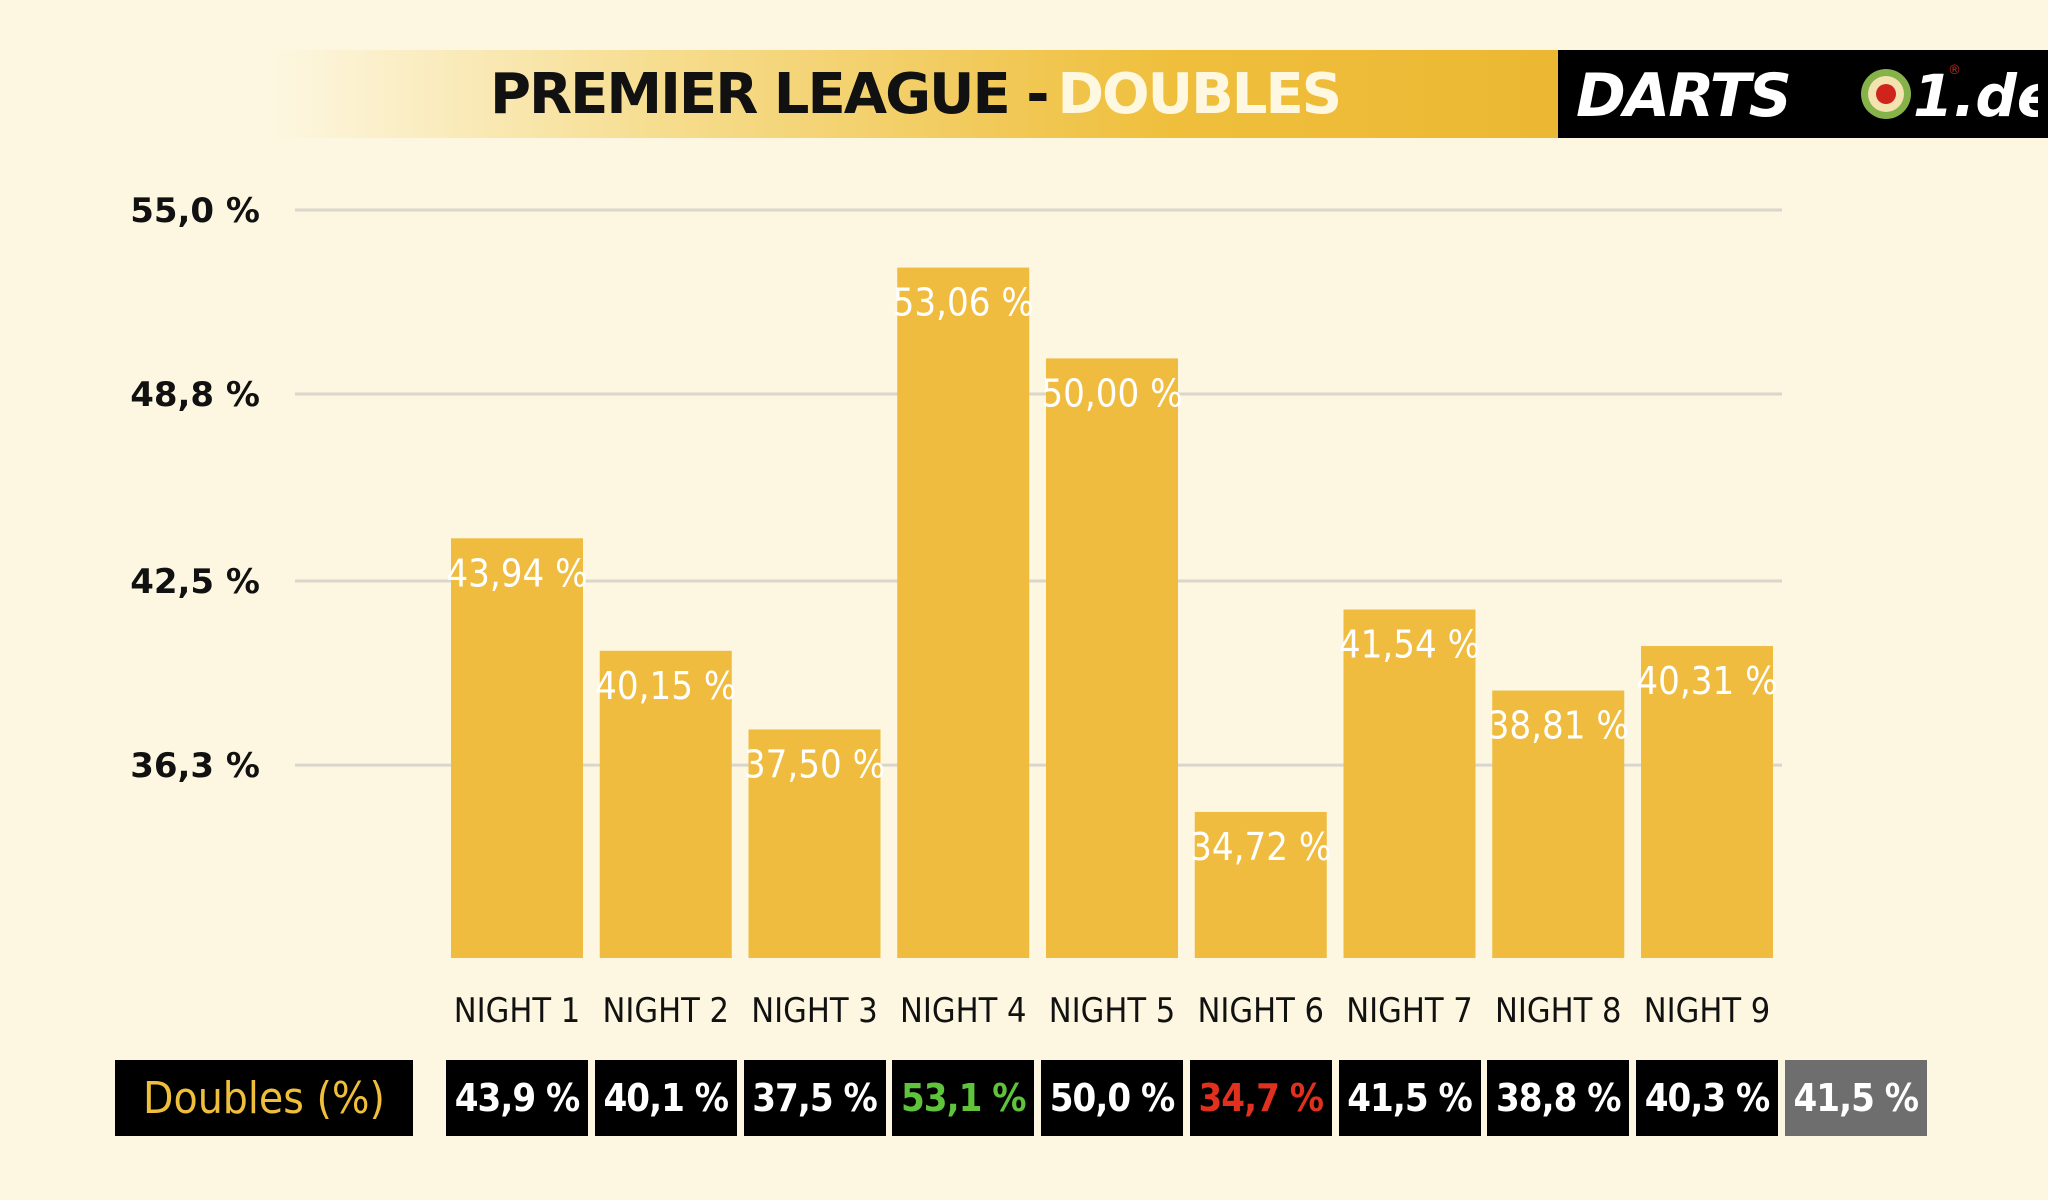 This screenshot has height=1200, width=2048. I want to click on y-tick-label: 42,5 %, so click(195, 582).